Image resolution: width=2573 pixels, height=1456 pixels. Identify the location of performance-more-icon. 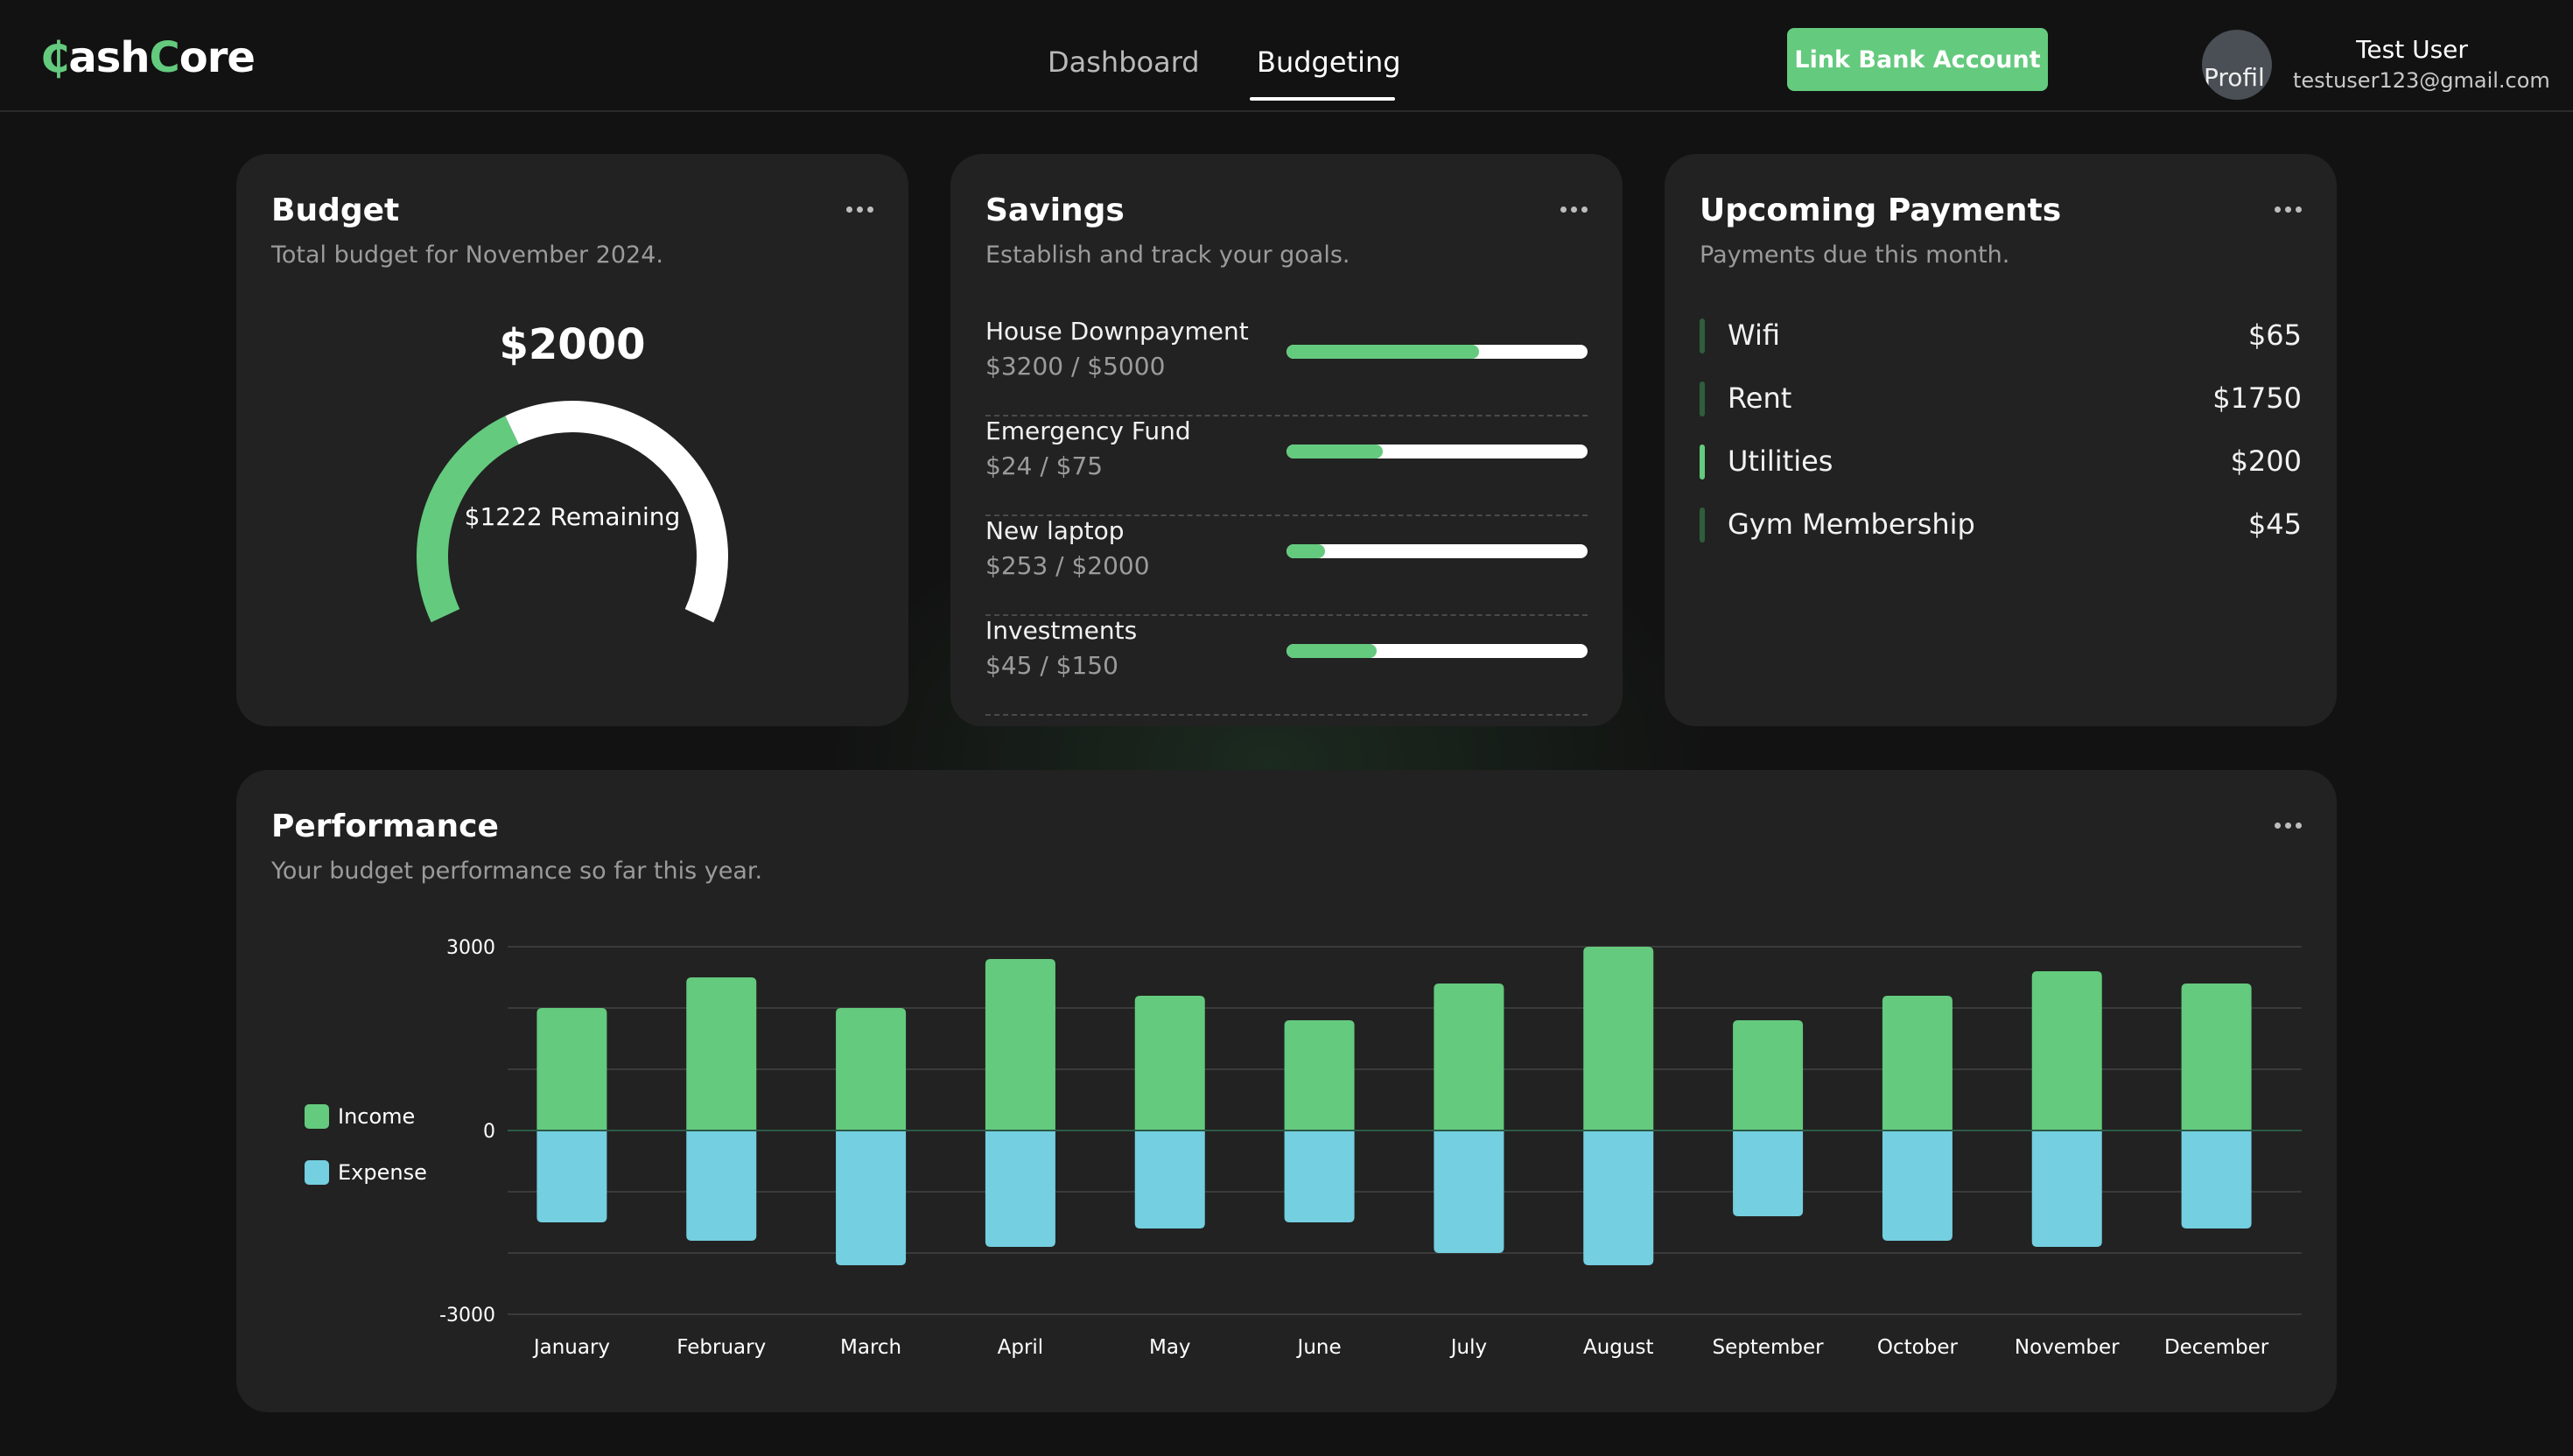
(2288, 825).